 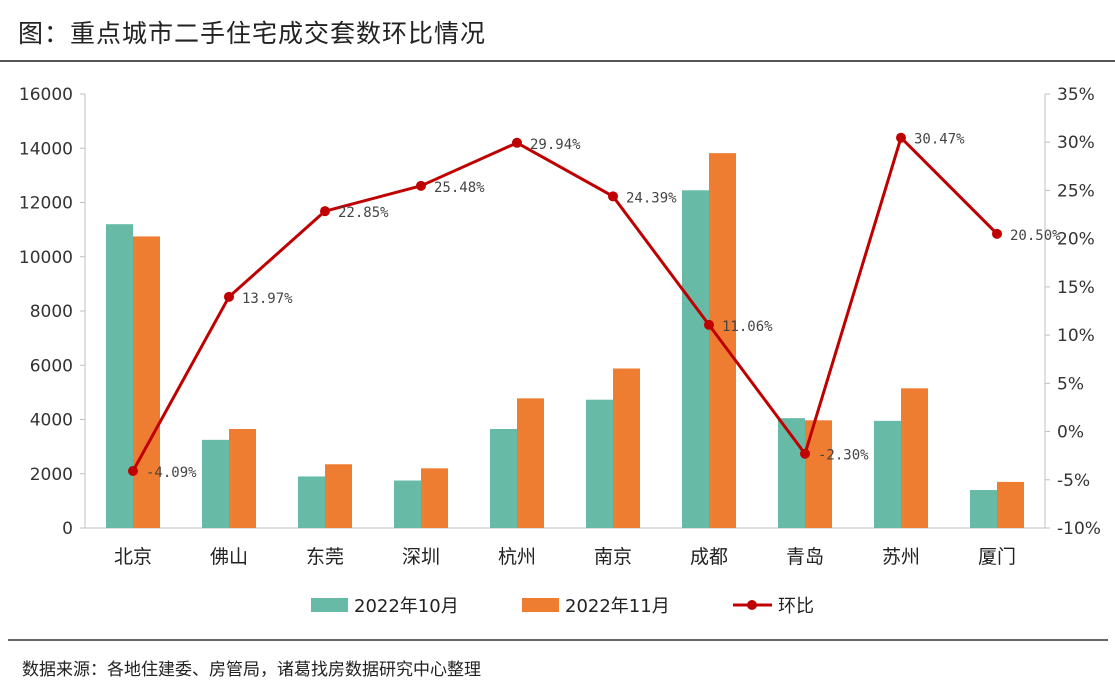 I want to click on y-left-tick-label: 10000, so click(x=46, y=258).